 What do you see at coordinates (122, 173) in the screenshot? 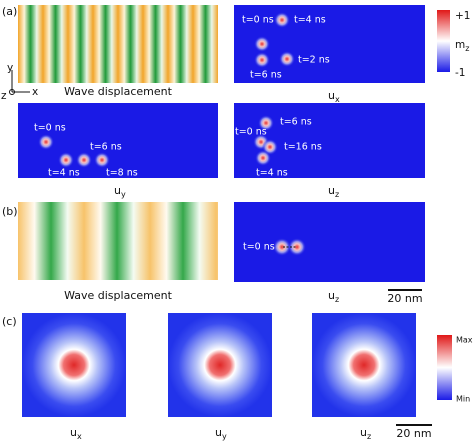
I see `time-label: t=8 ns` at bounding box center [122, 173].